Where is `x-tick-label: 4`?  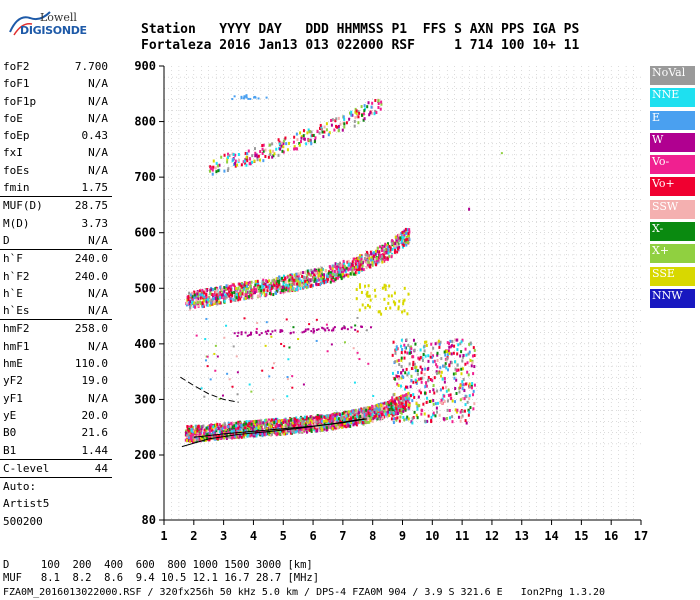
x-tick-label: 4 is located at coordinates (253, 536).